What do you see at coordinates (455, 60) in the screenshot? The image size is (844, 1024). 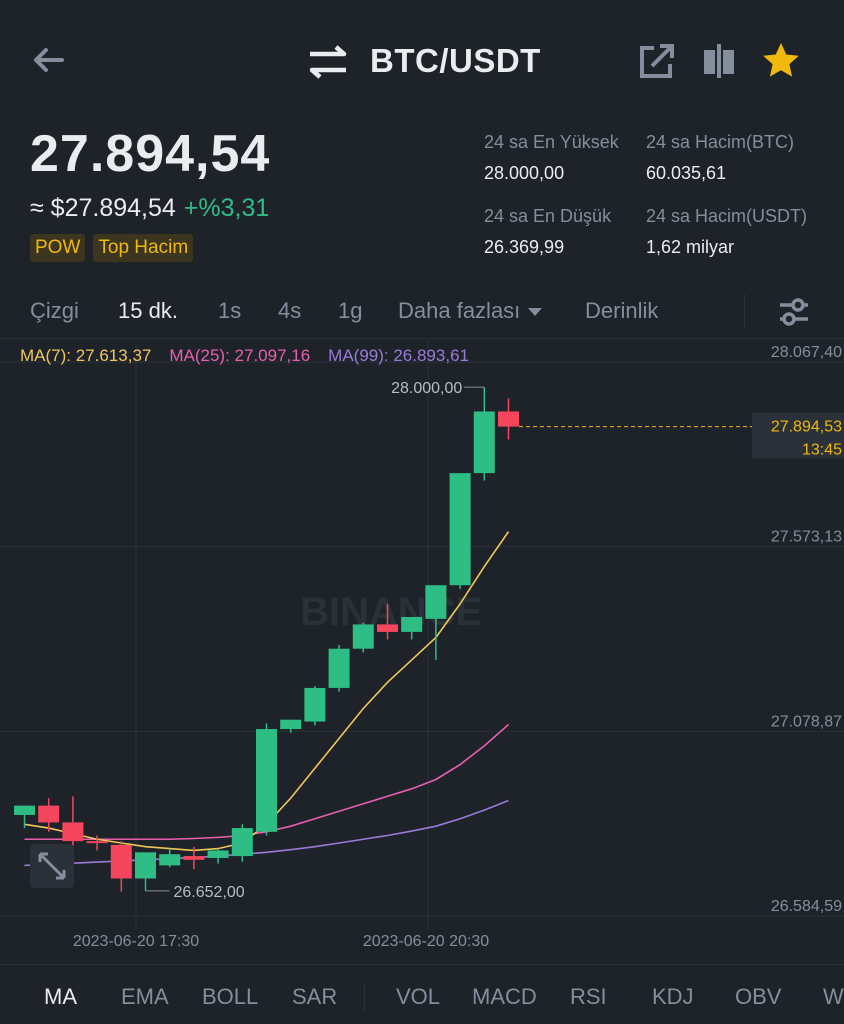 I see `pair-title: BTC/USDT` at bounding box center [455, 60].